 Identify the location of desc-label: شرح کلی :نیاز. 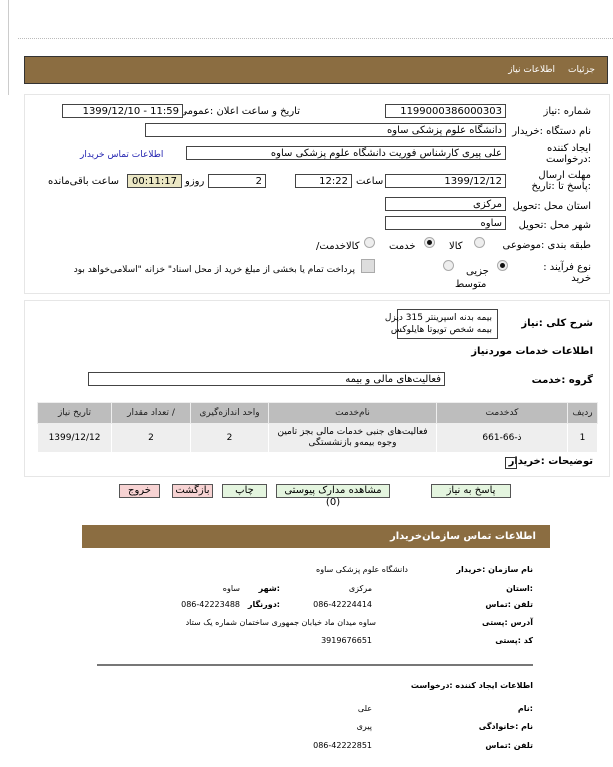
(557, 323).